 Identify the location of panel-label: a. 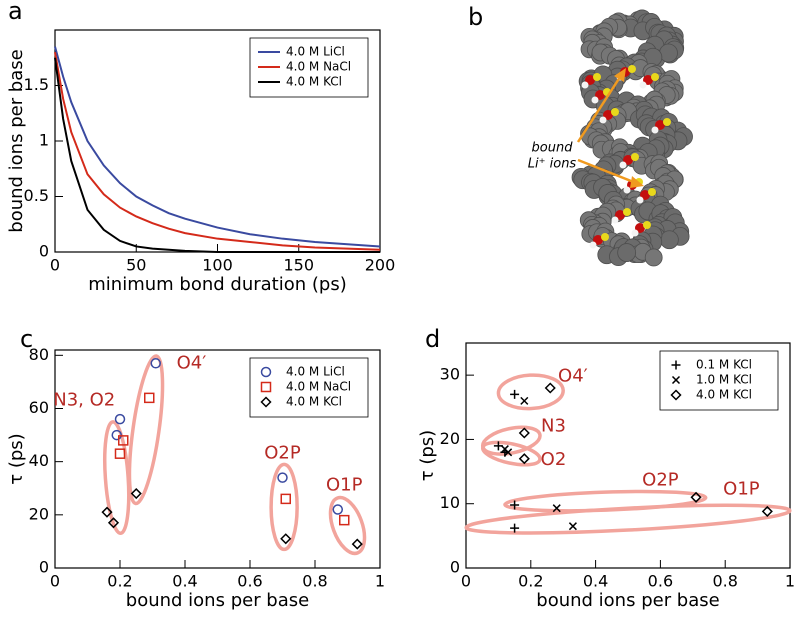
(15, 12).